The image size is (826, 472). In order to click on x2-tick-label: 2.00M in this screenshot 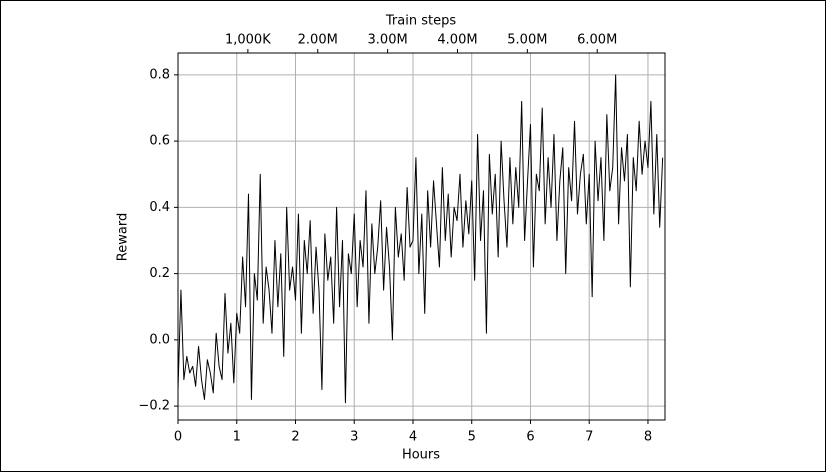, I will do `click(318, 40)`.